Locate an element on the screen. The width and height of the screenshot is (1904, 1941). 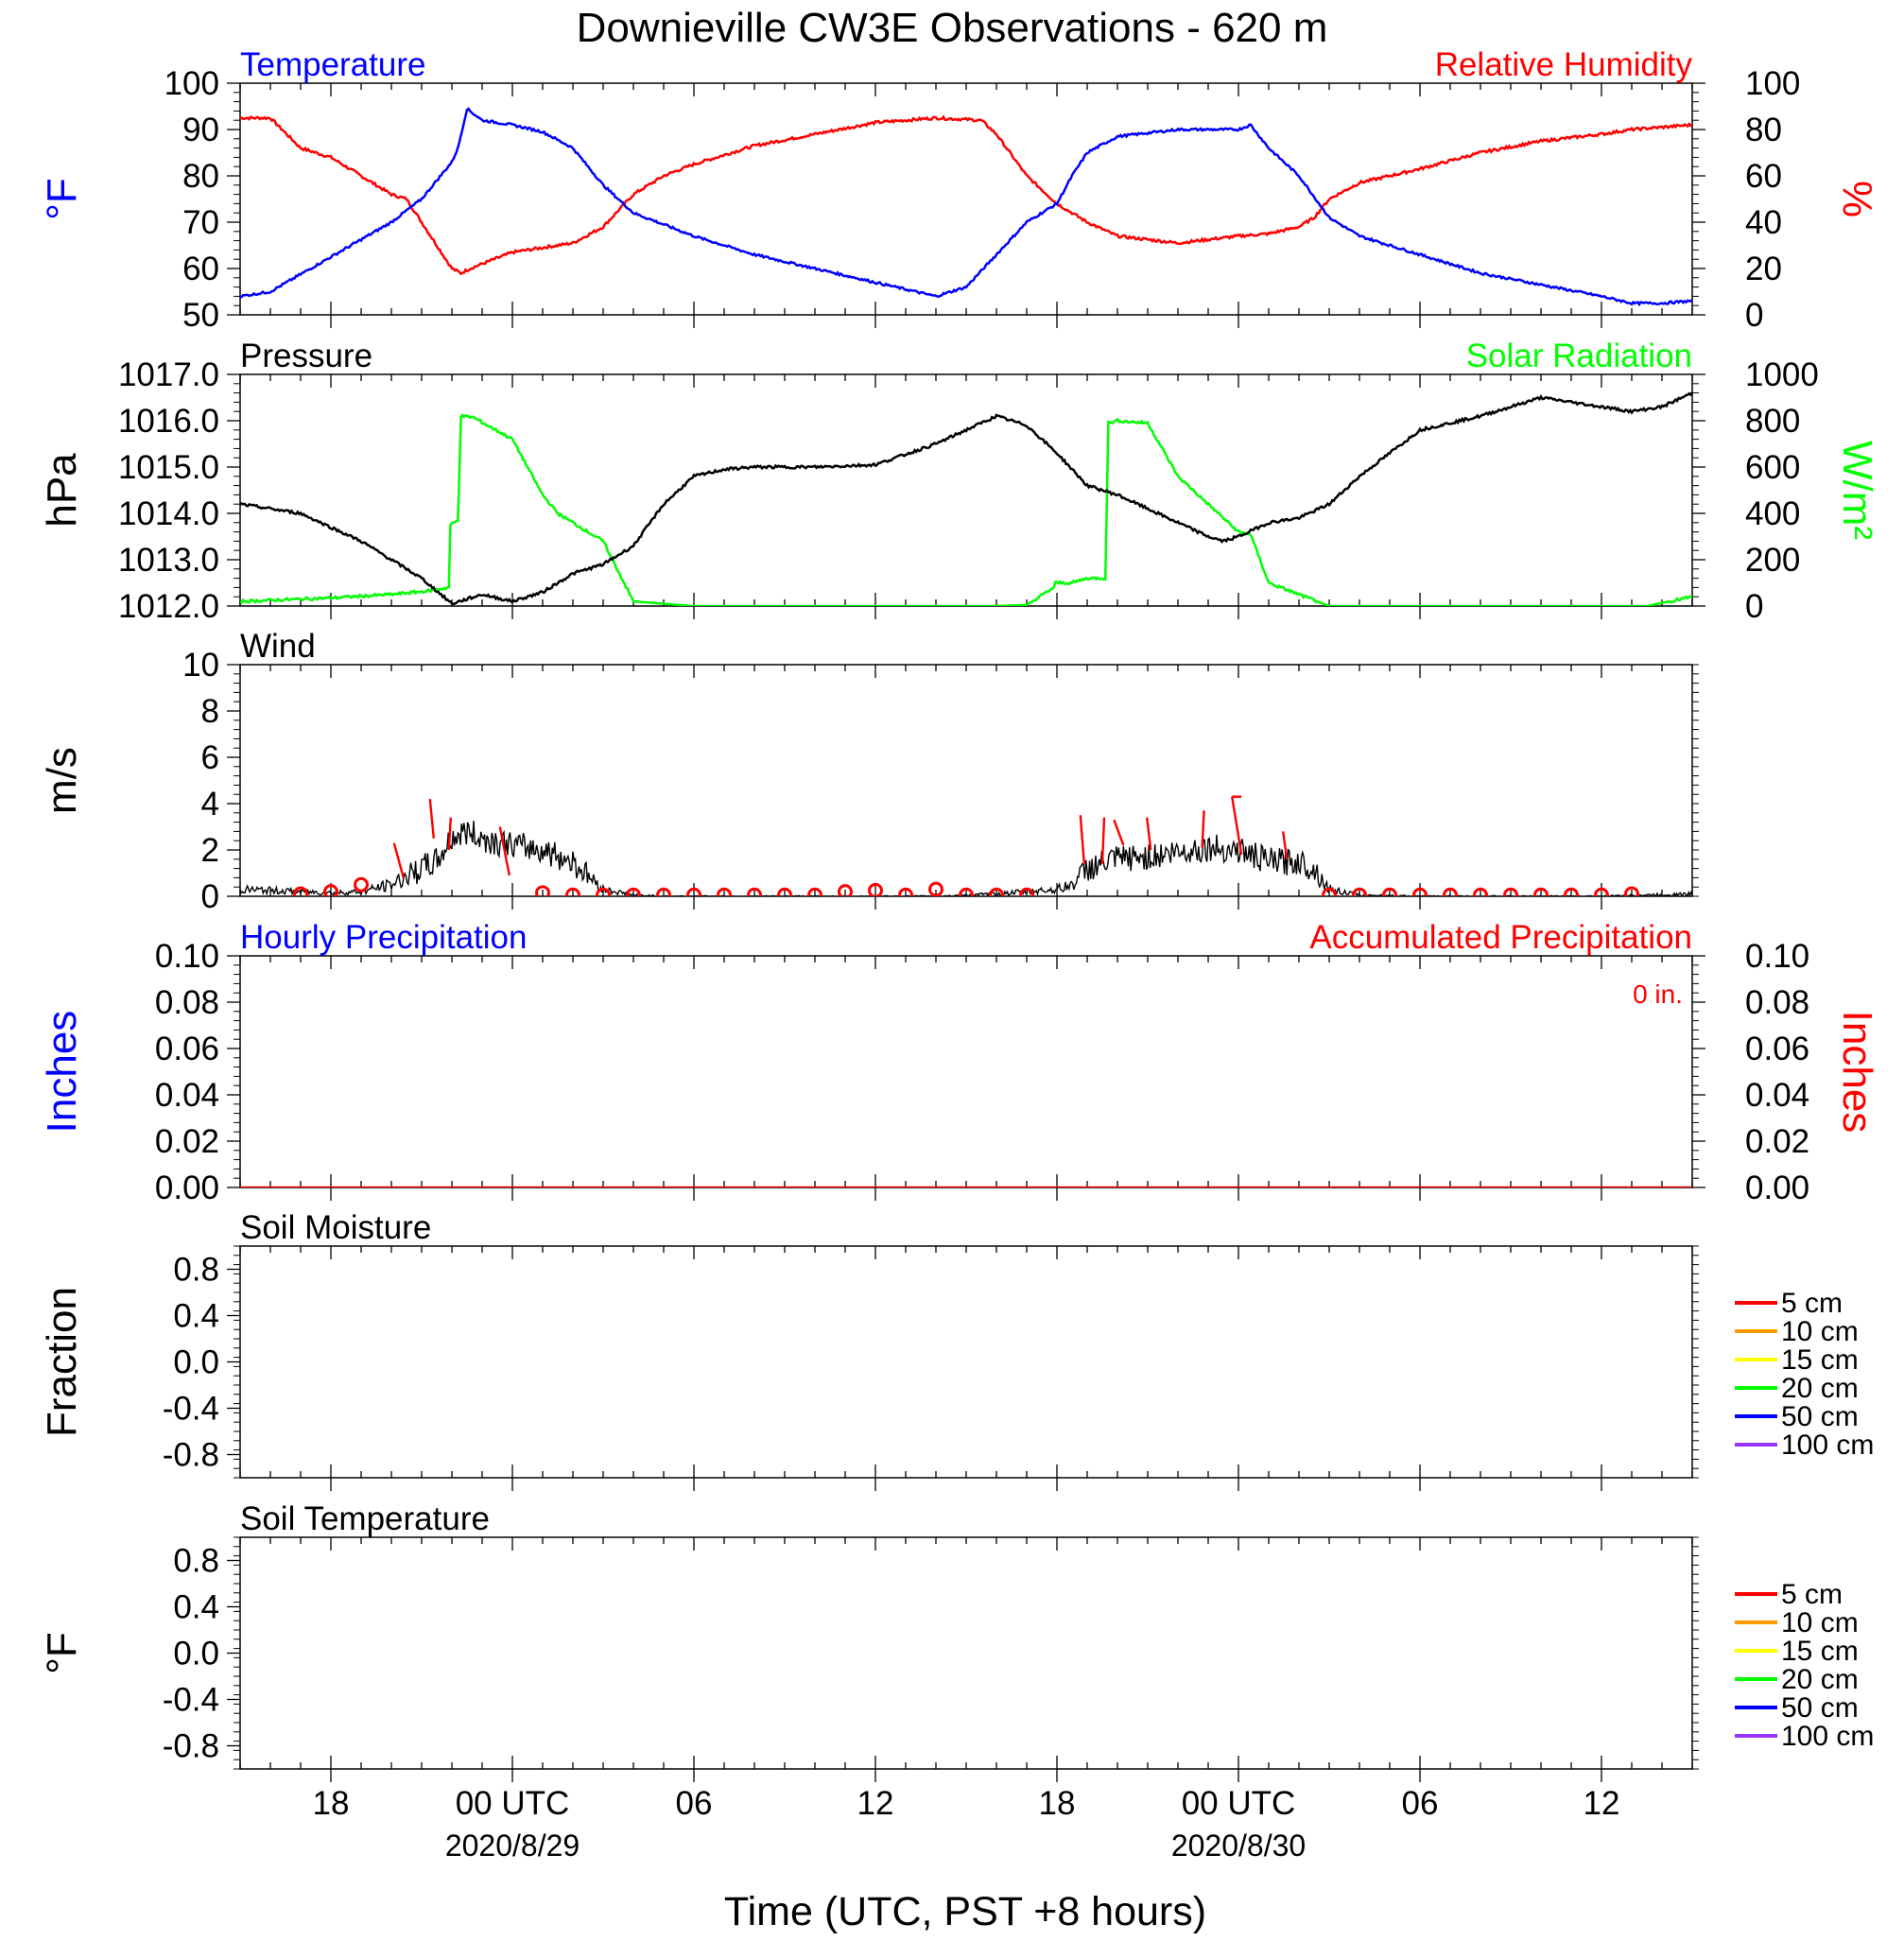
y-axis-label-right: Inches is located at coordinates (1857, 1072).